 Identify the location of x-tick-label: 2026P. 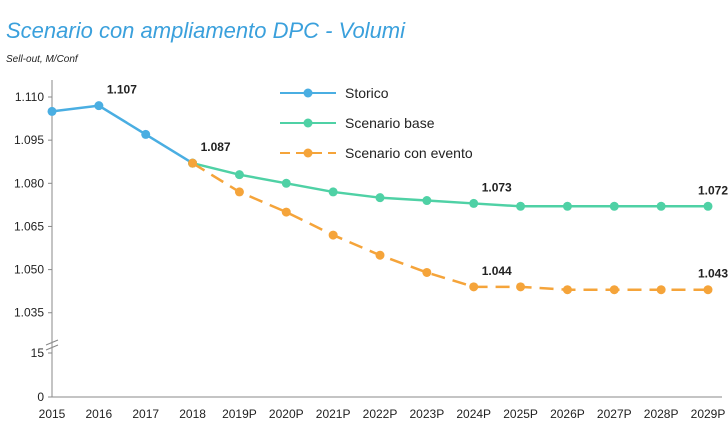
(567, 414).